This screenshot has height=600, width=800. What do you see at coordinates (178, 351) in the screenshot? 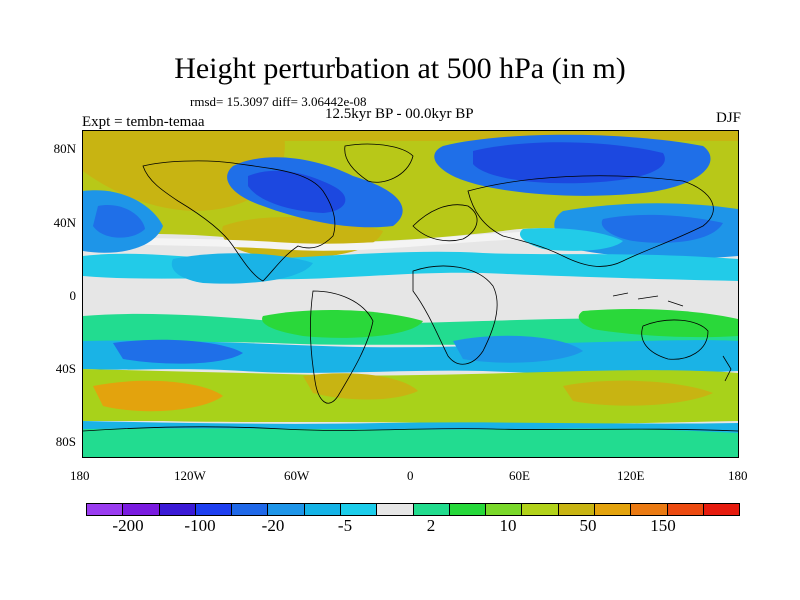
I see `field-blob-south-negative-core` at bounding box center [178, 351].